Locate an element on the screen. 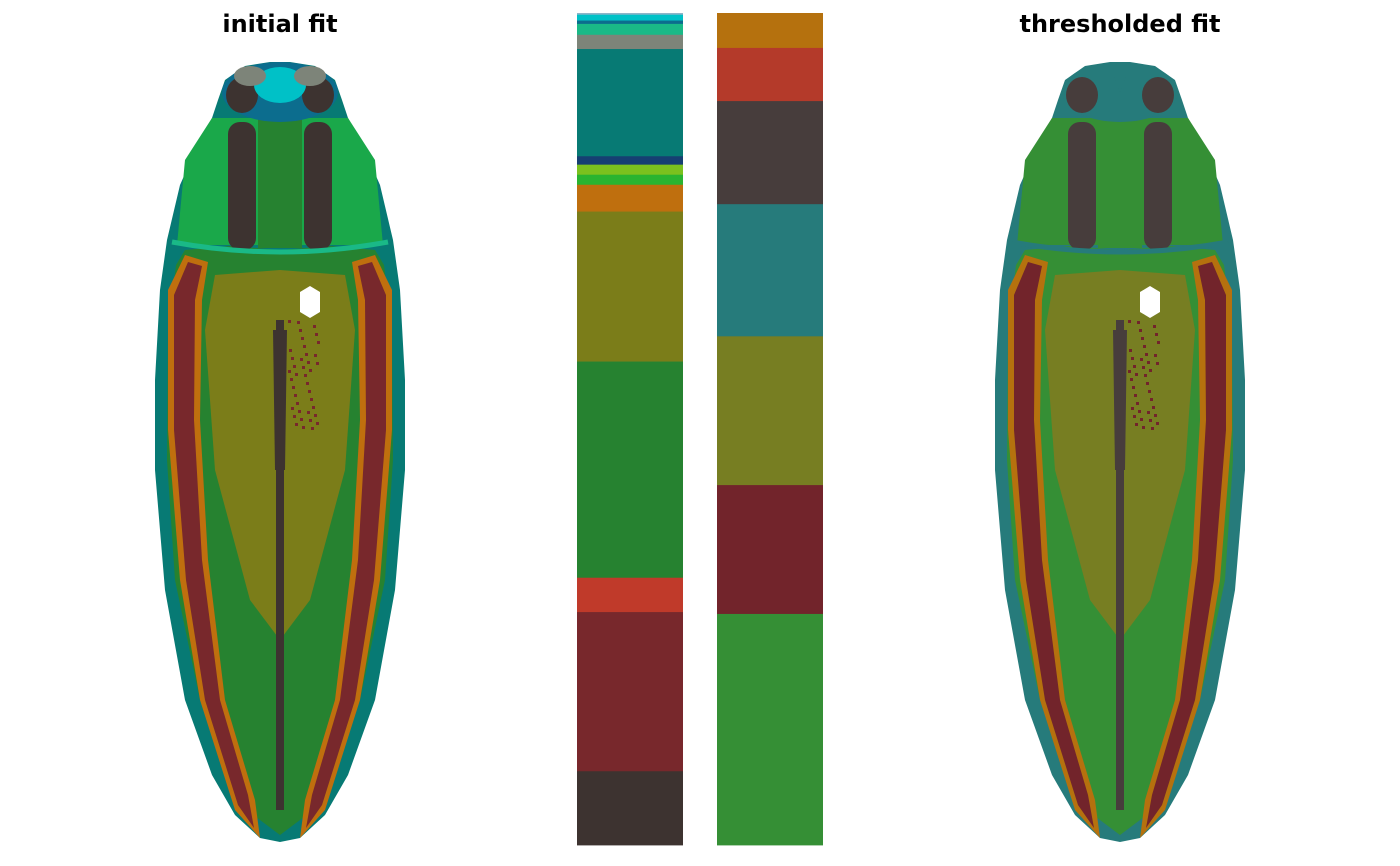 Image resolution: width=1400 pixels, height=866 pixels. thresholded-palette-bar is located at coordinates (770, 429).